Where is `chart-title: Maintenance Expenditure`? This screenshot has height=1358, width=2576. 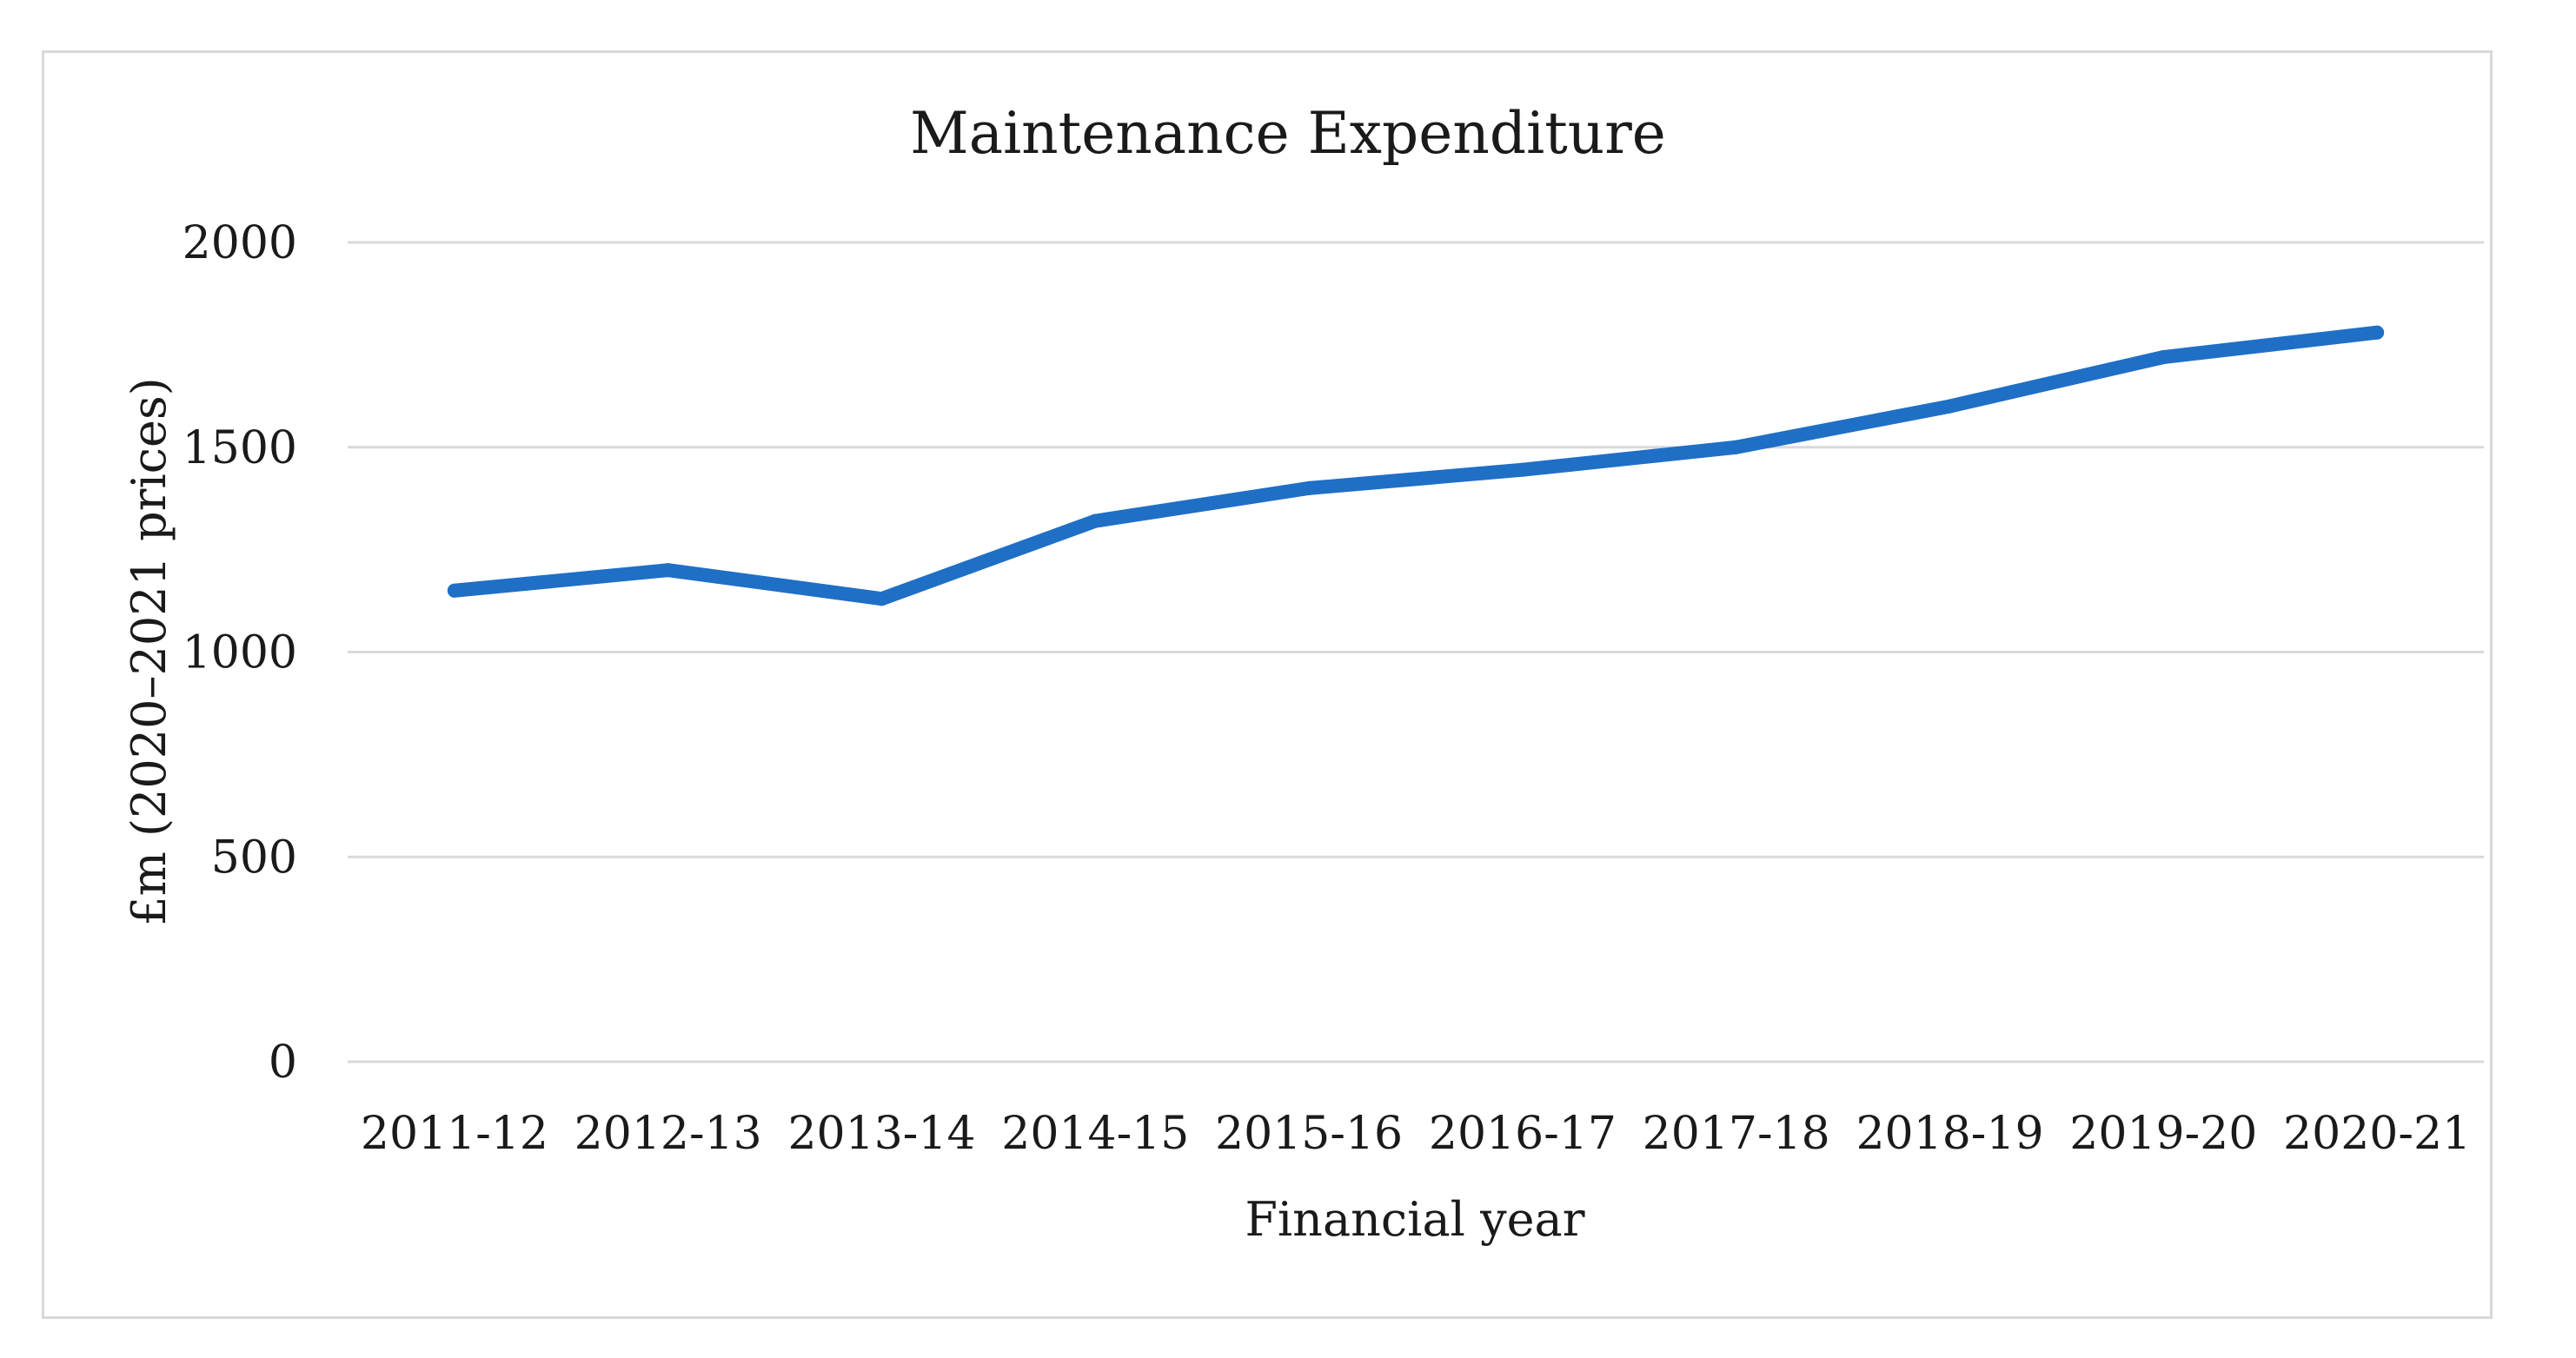 chart-title: Maintenance Expenditure is located at coordinates (1288, 133).